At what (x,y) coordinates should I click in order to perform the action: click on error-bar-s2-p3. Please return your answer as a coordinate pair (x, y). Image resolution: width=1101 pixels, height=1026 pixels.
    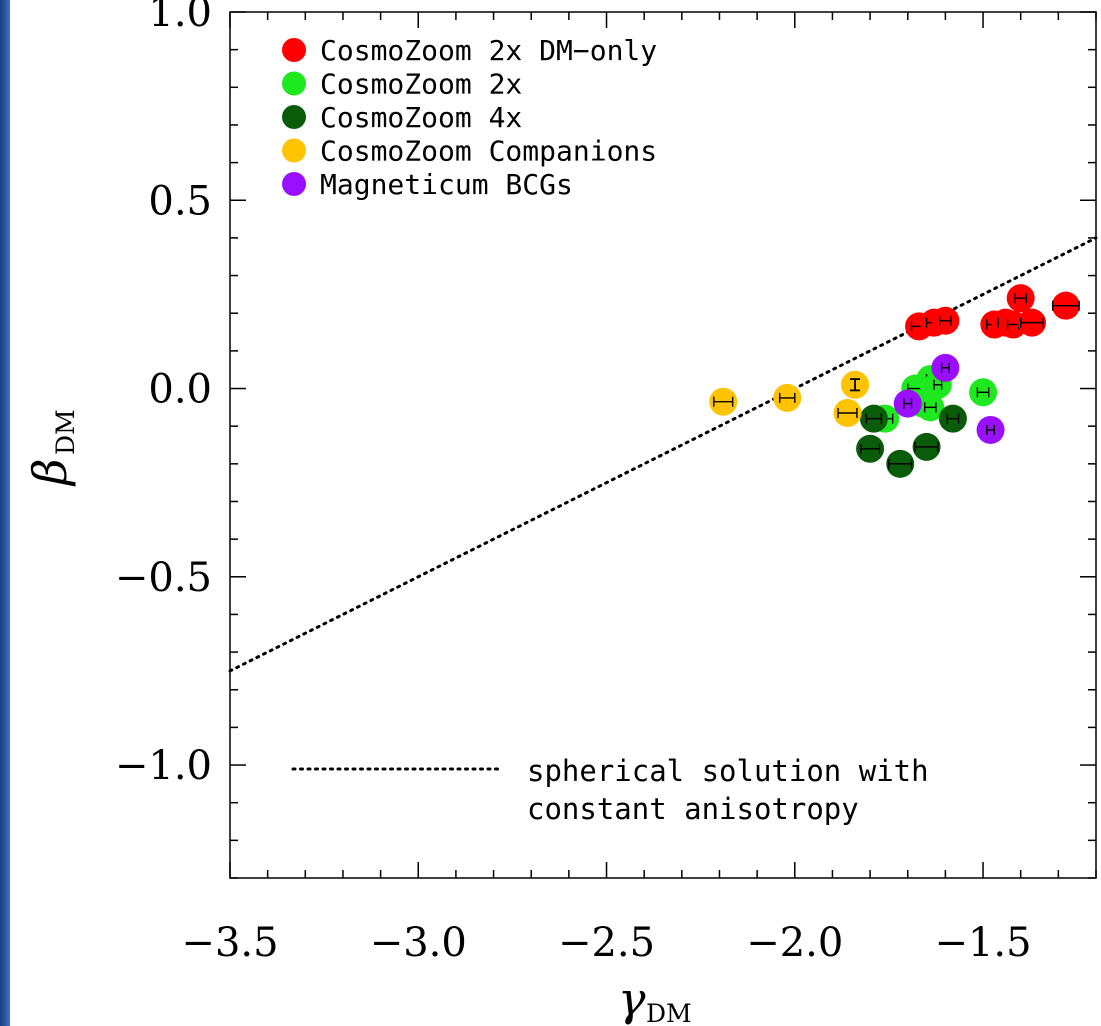
    Looking at the image, I should click on (926, 446).